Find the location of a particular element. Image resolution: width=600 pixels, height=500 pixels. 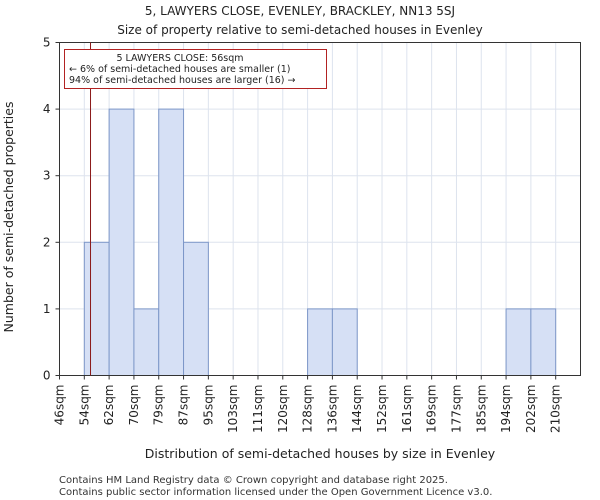

y-tick-label: 2 is located at coordinates (47, 242).